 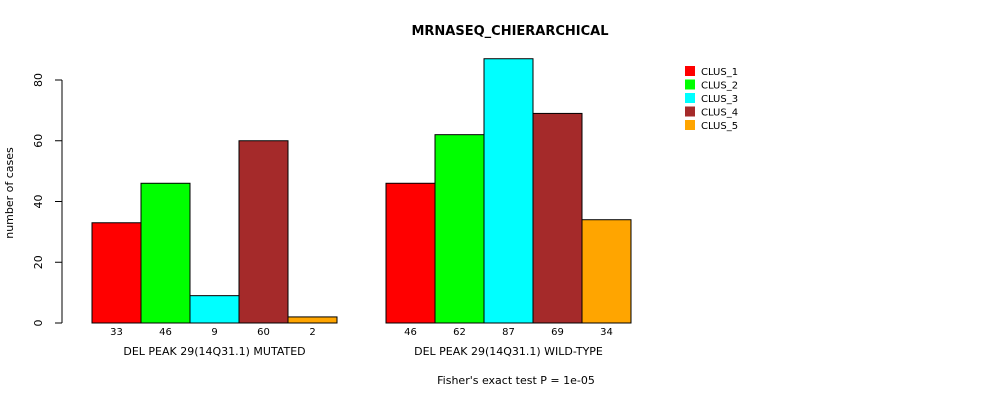 I want to click on bar-count-label: 69, so click(x=557, y=332).